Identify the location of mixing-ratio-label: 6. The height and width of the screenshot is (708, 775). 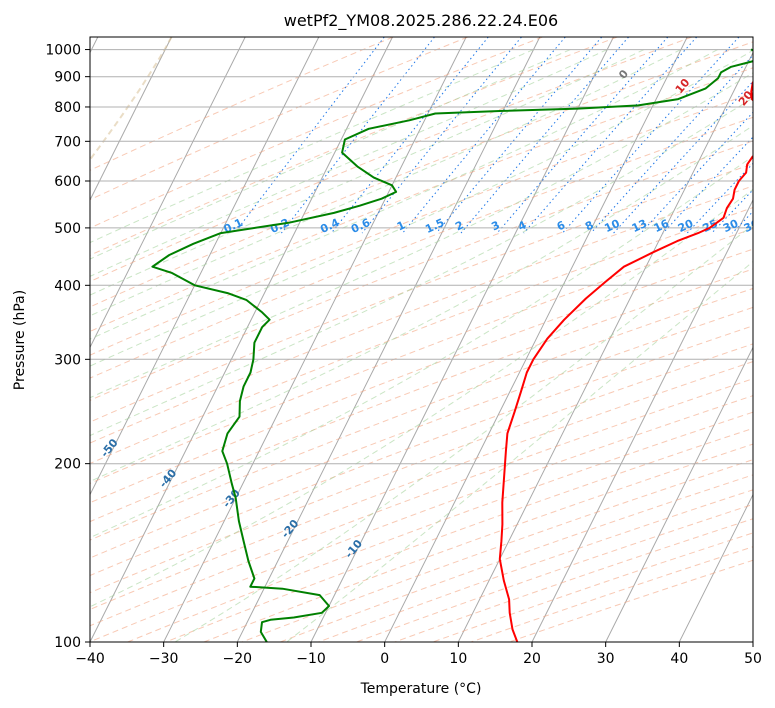
(561, 225).